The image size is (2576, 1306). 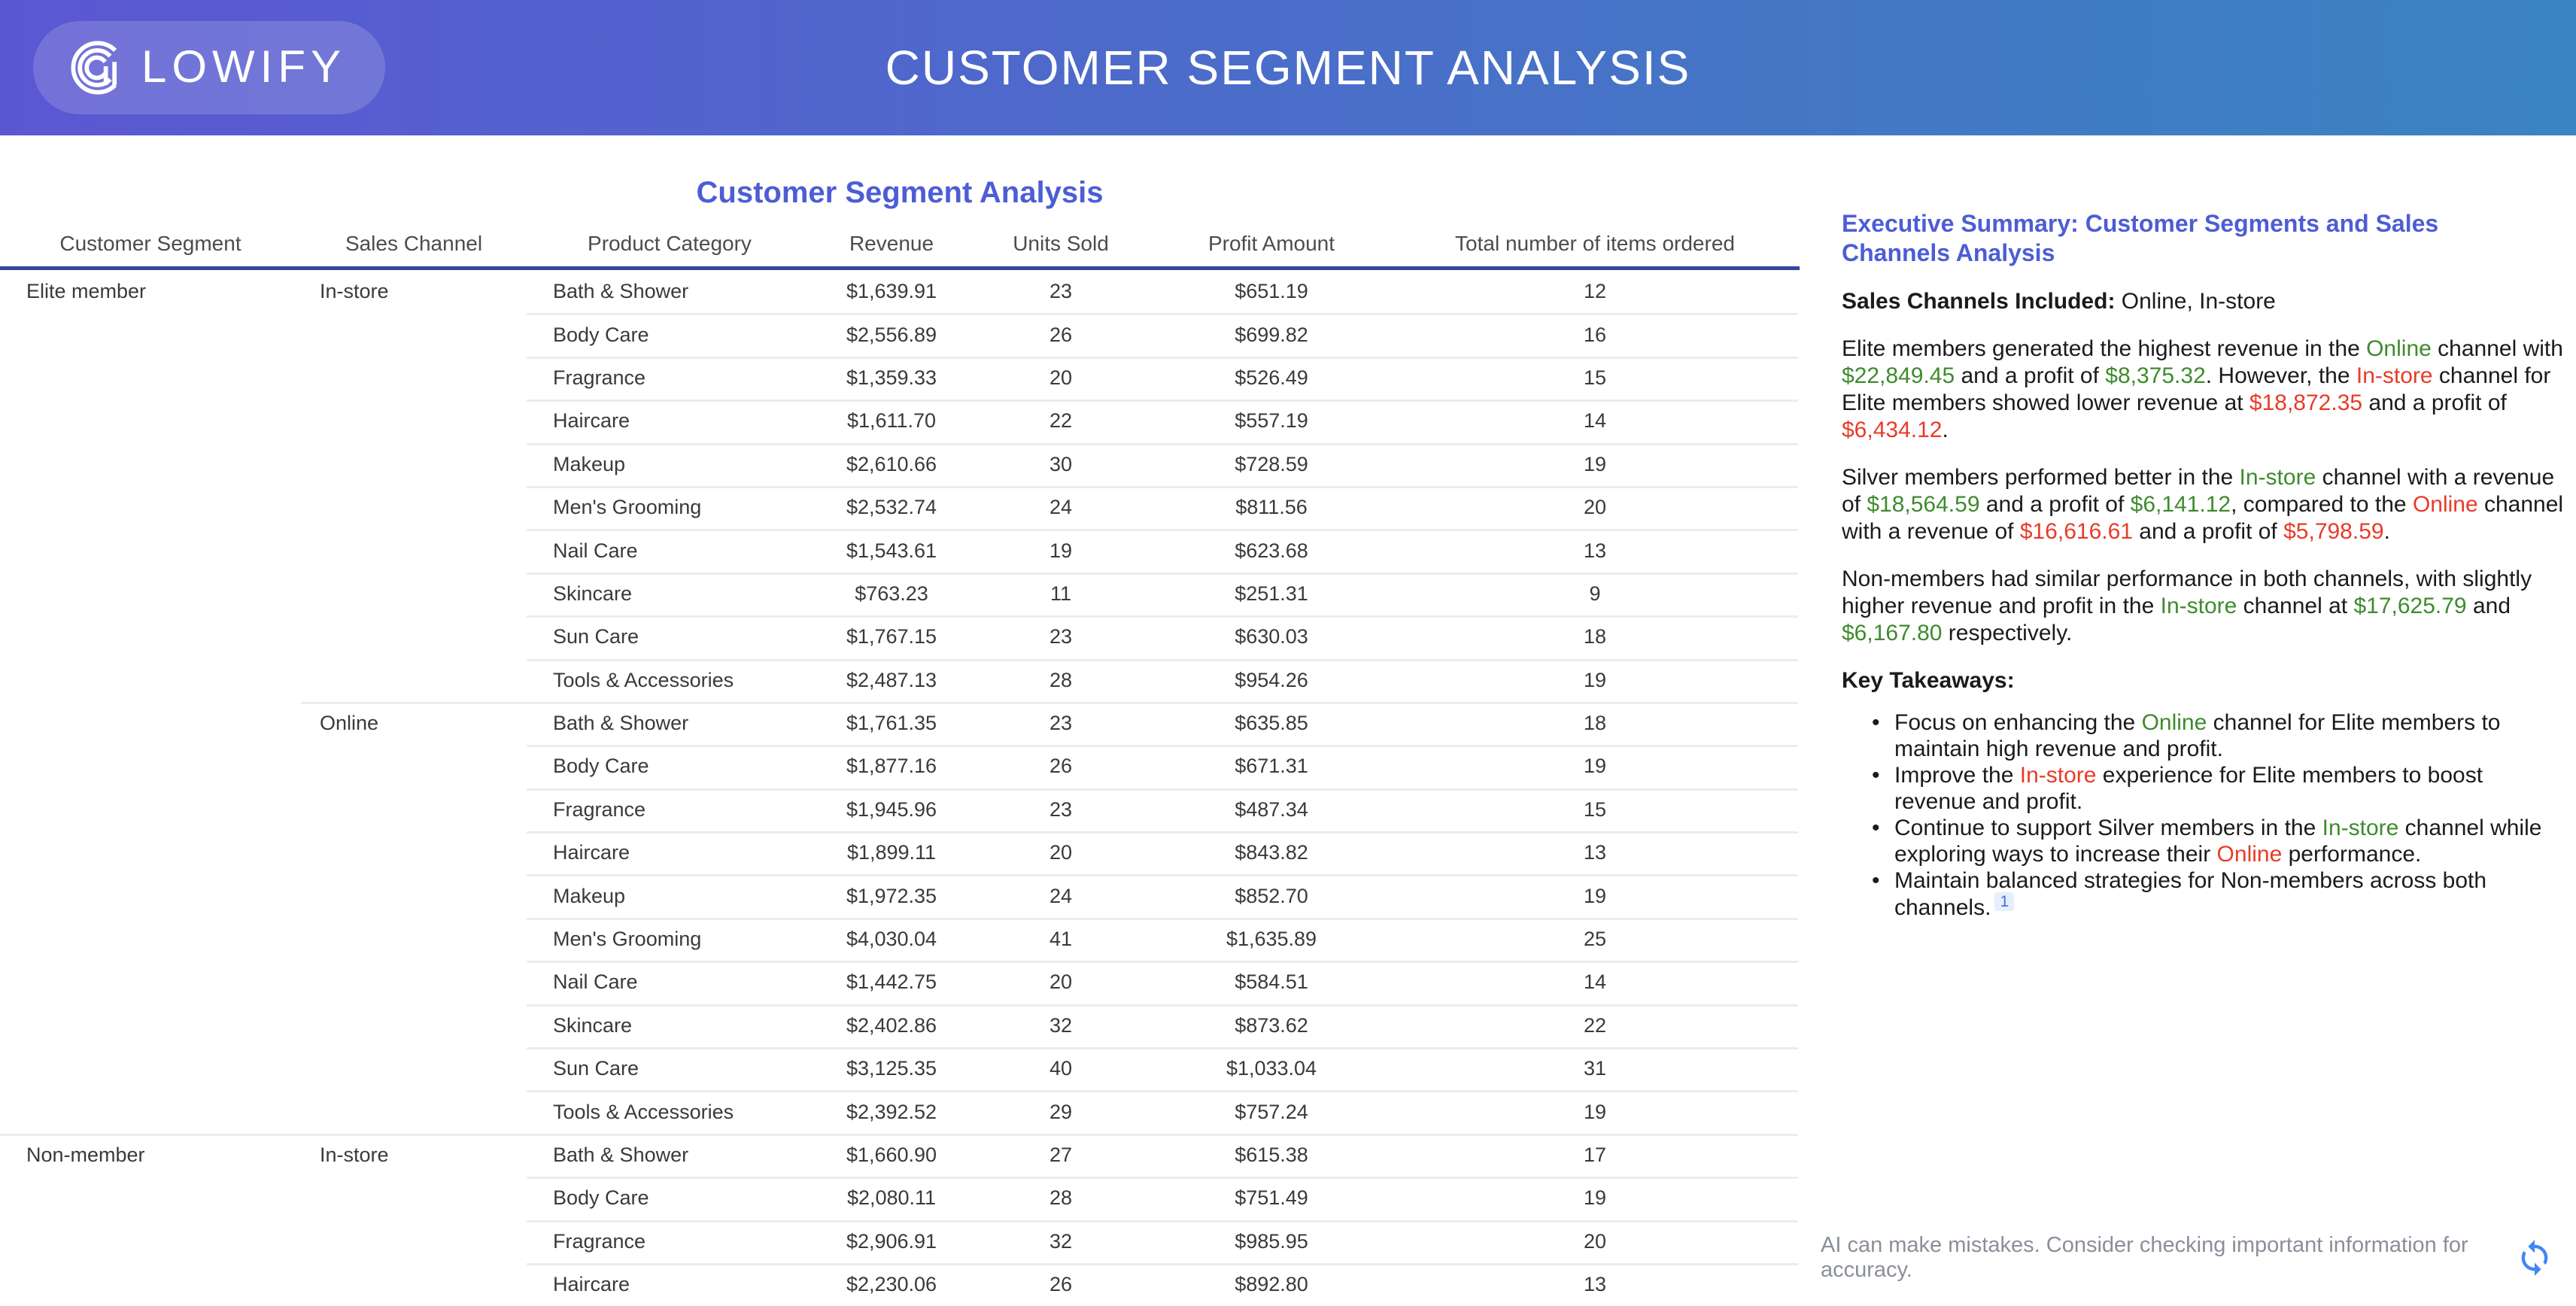 What do you see at coordinates (1271, 421) in the screenshot?
I see `cell-profit: $557.19` at bounding box center [1271, 421].